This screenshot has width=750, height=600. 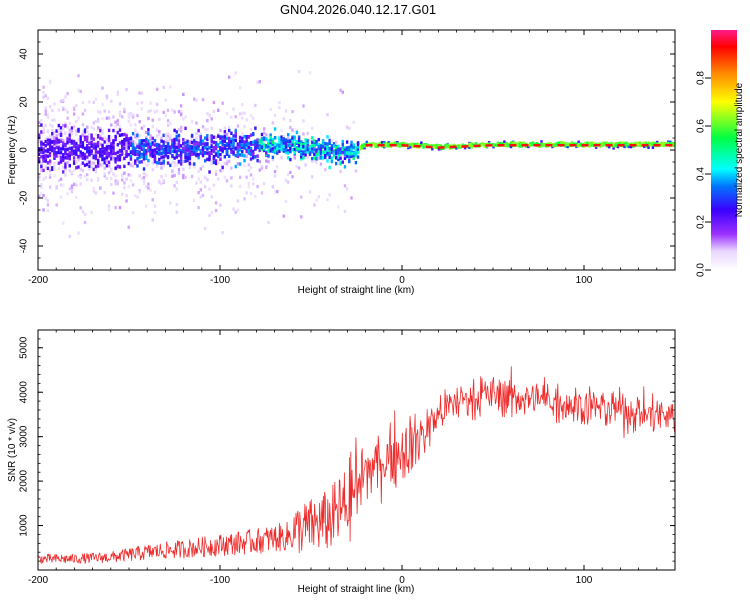 What do you see at coordinates (38, 280) in the screenshot?
I see `spectrogram-x-tick-label: -200` at bounding box center [38, 280].